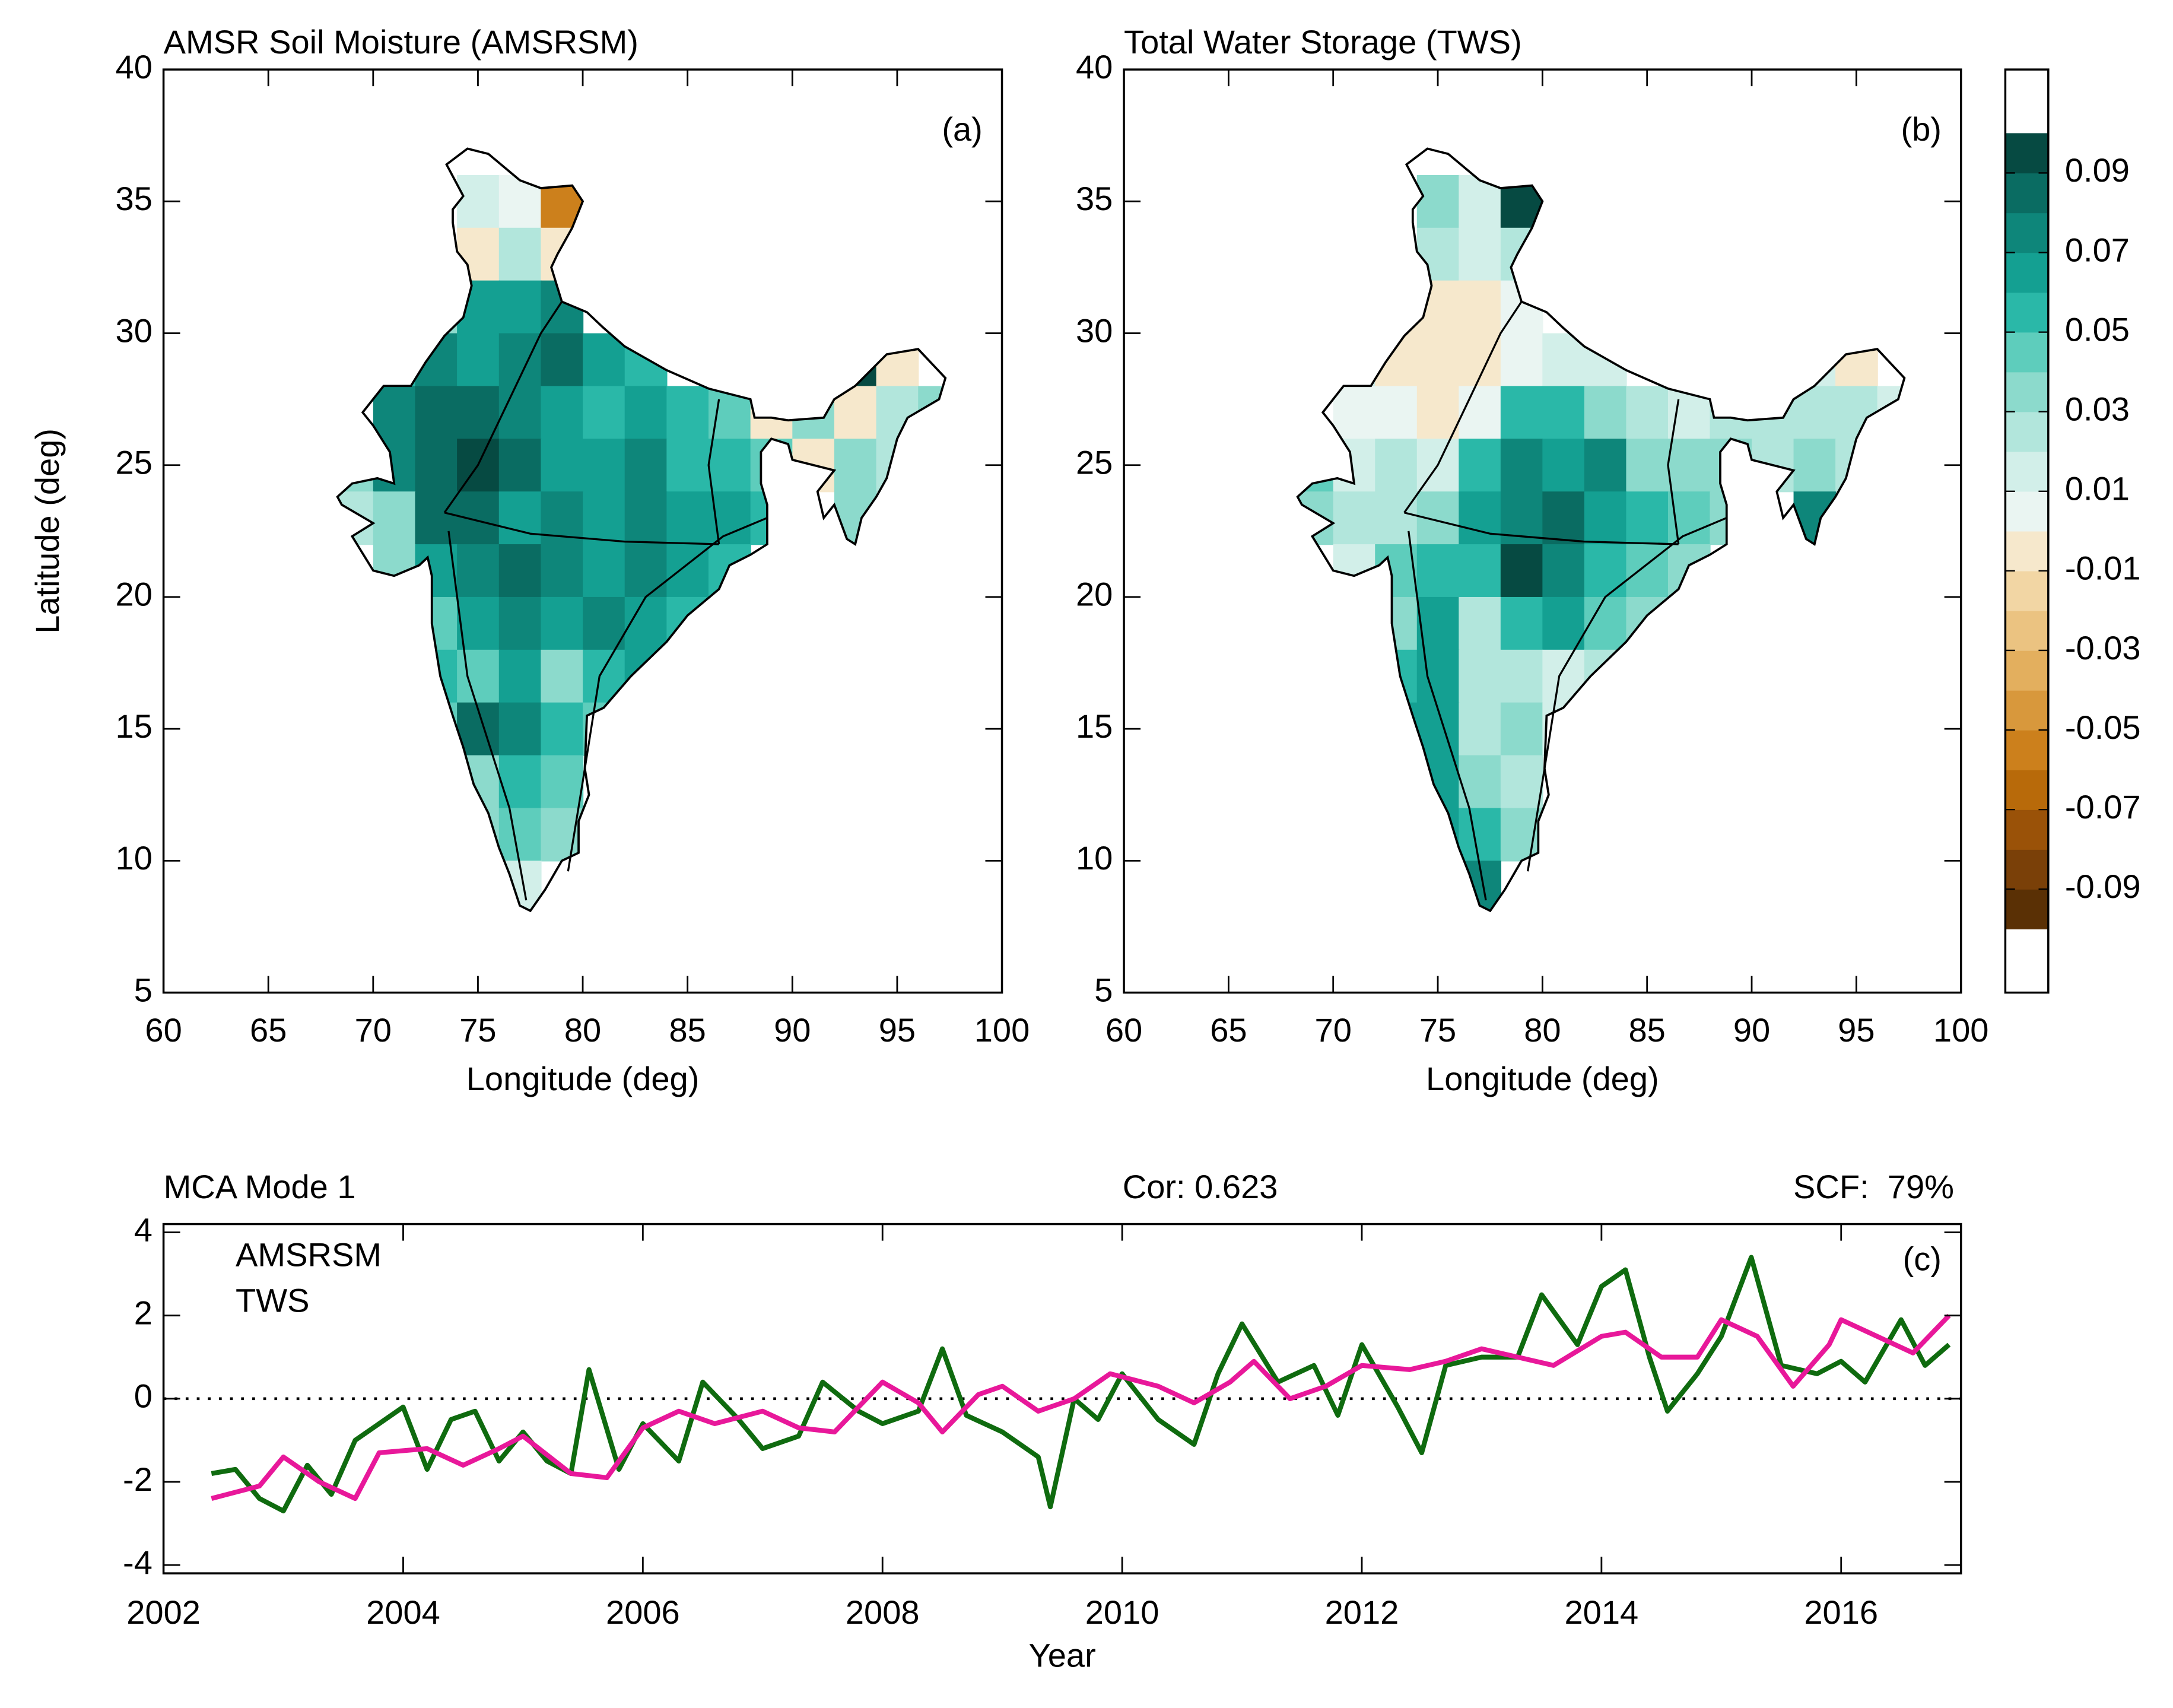 The width and height of the screenshot is (2173, 1708). I want to click on legend-entry: AMSRSM, so click(309, 1254).